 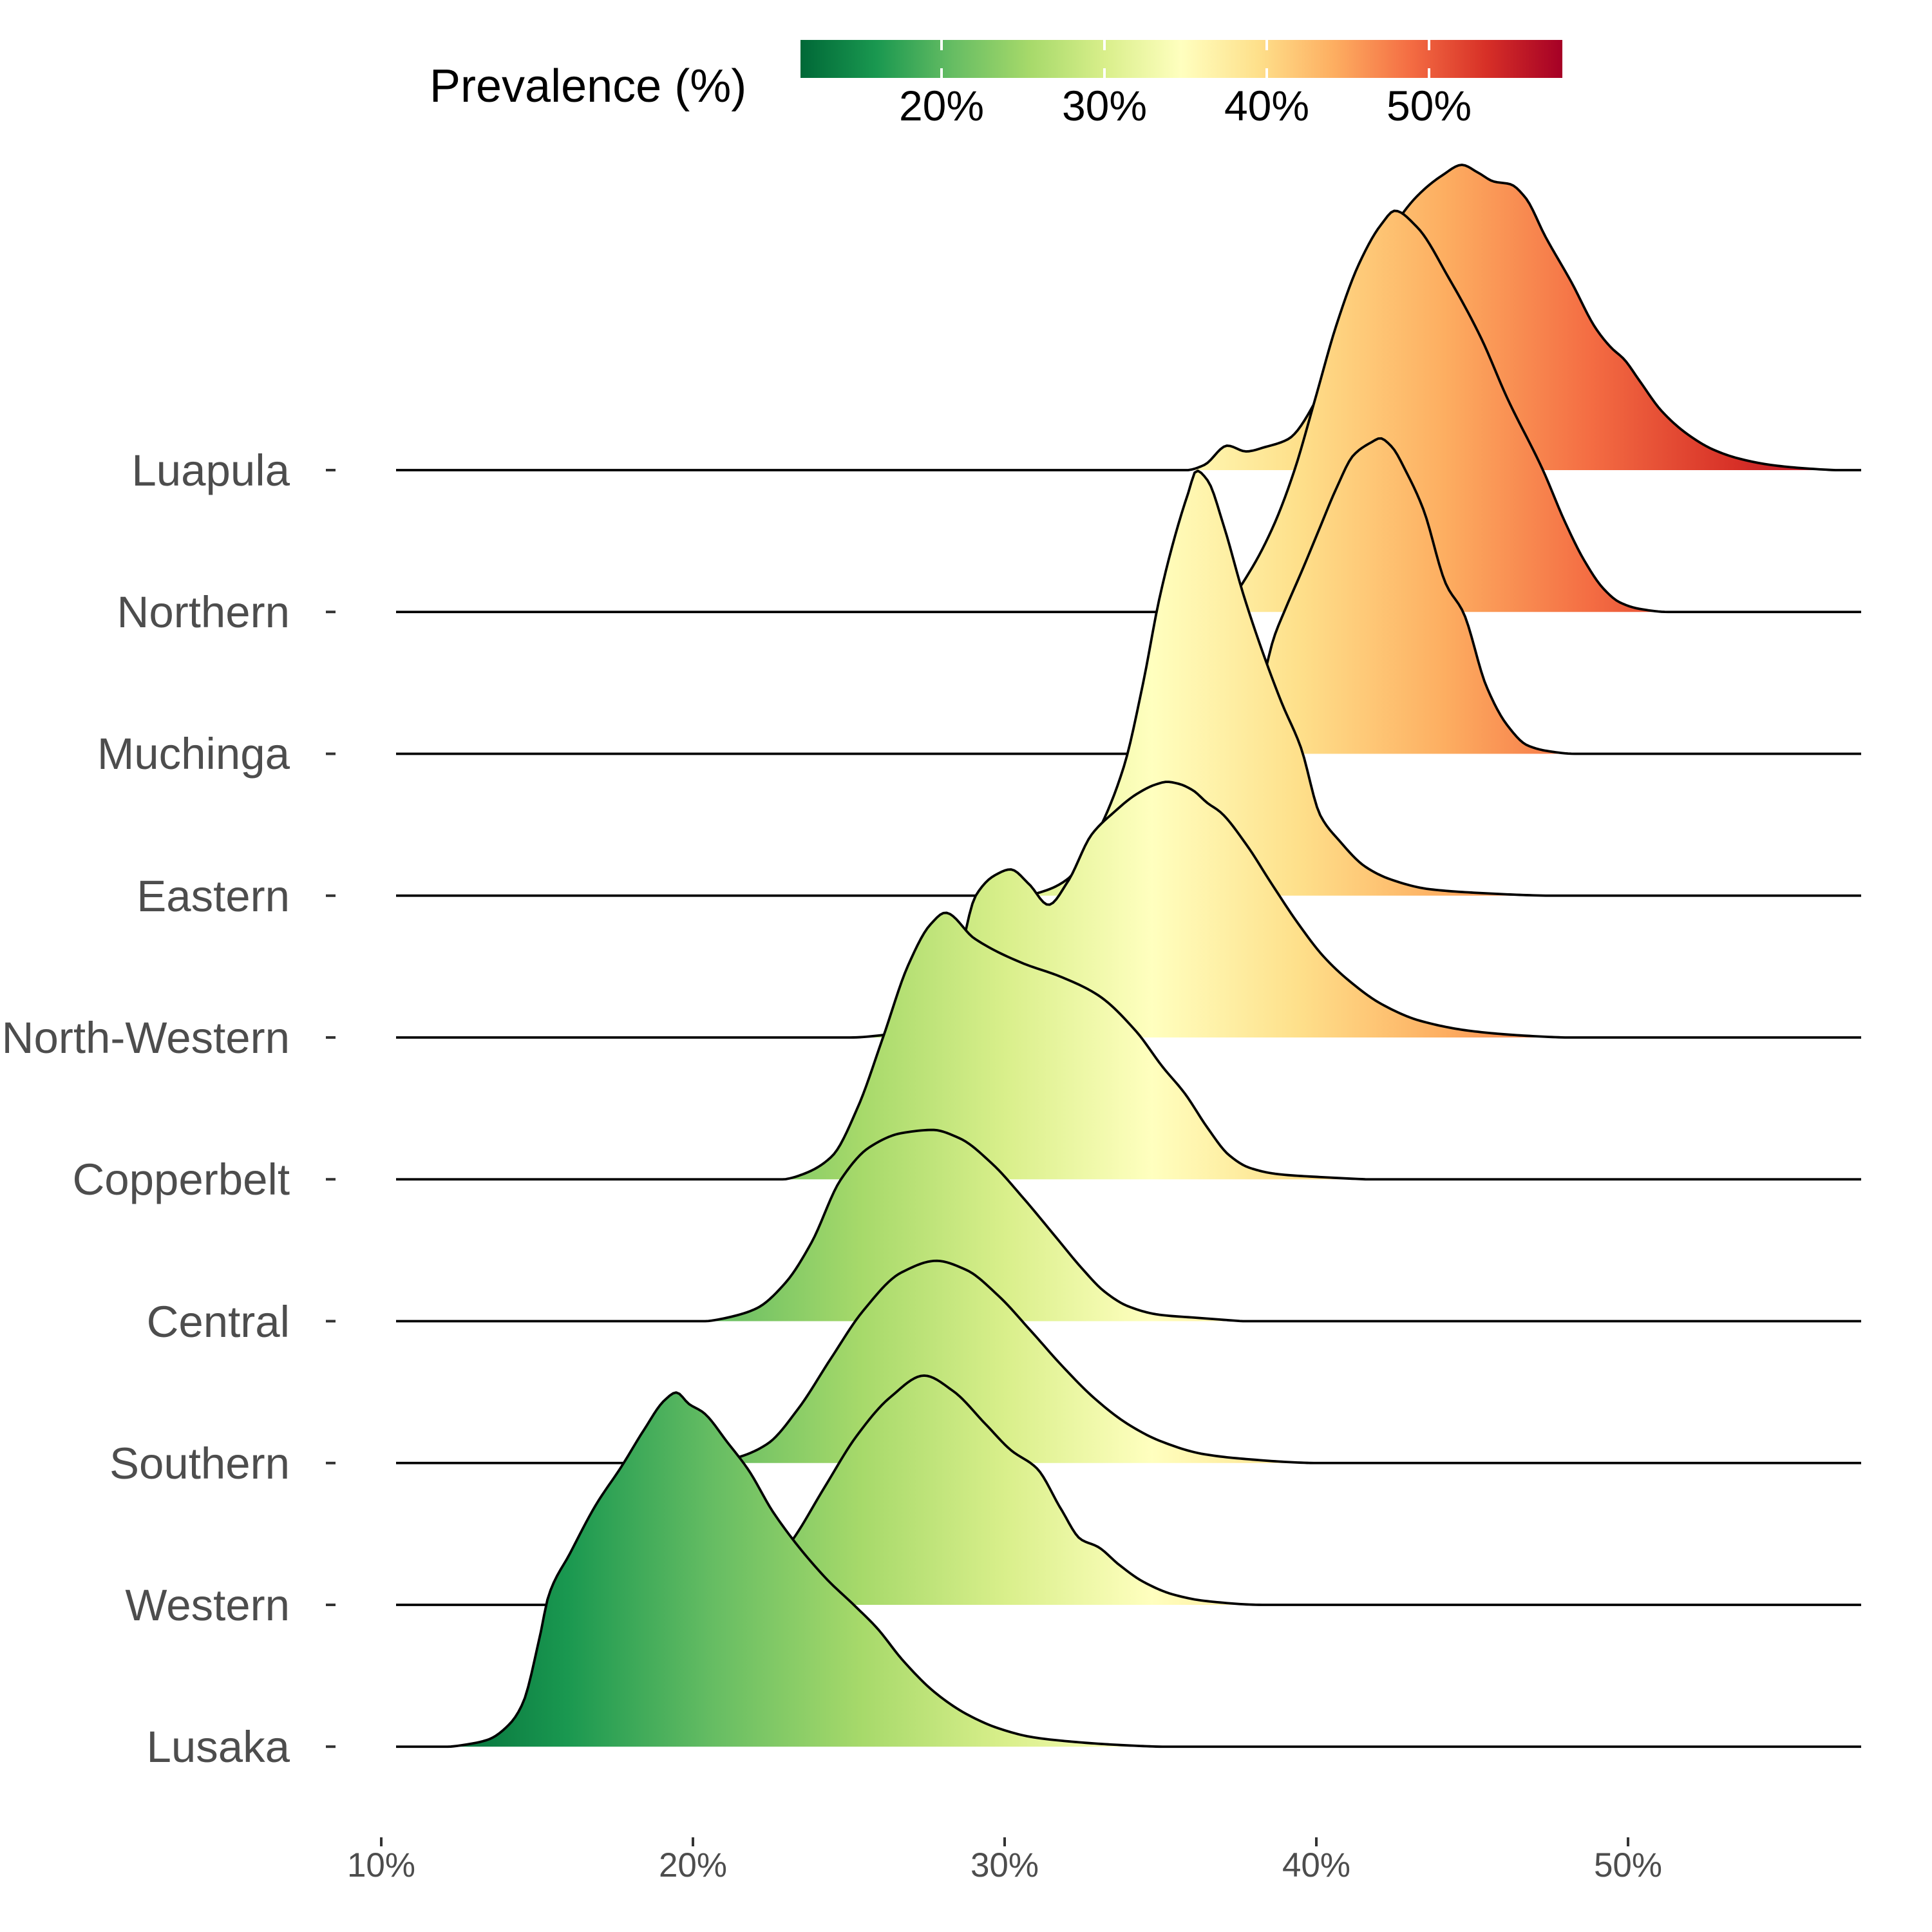 I want to click on svg-text: Muchinga, so click(x=193, y=754).